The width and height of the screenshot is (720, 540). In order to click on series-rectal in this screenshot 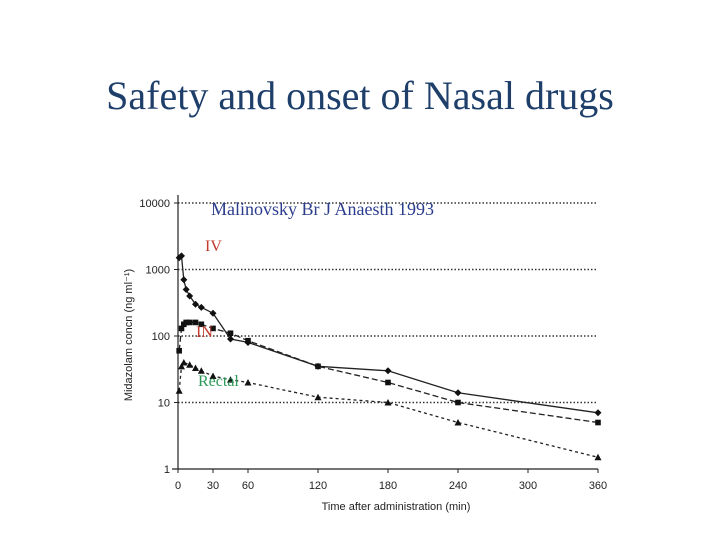, I will do `click(388, 409)`.